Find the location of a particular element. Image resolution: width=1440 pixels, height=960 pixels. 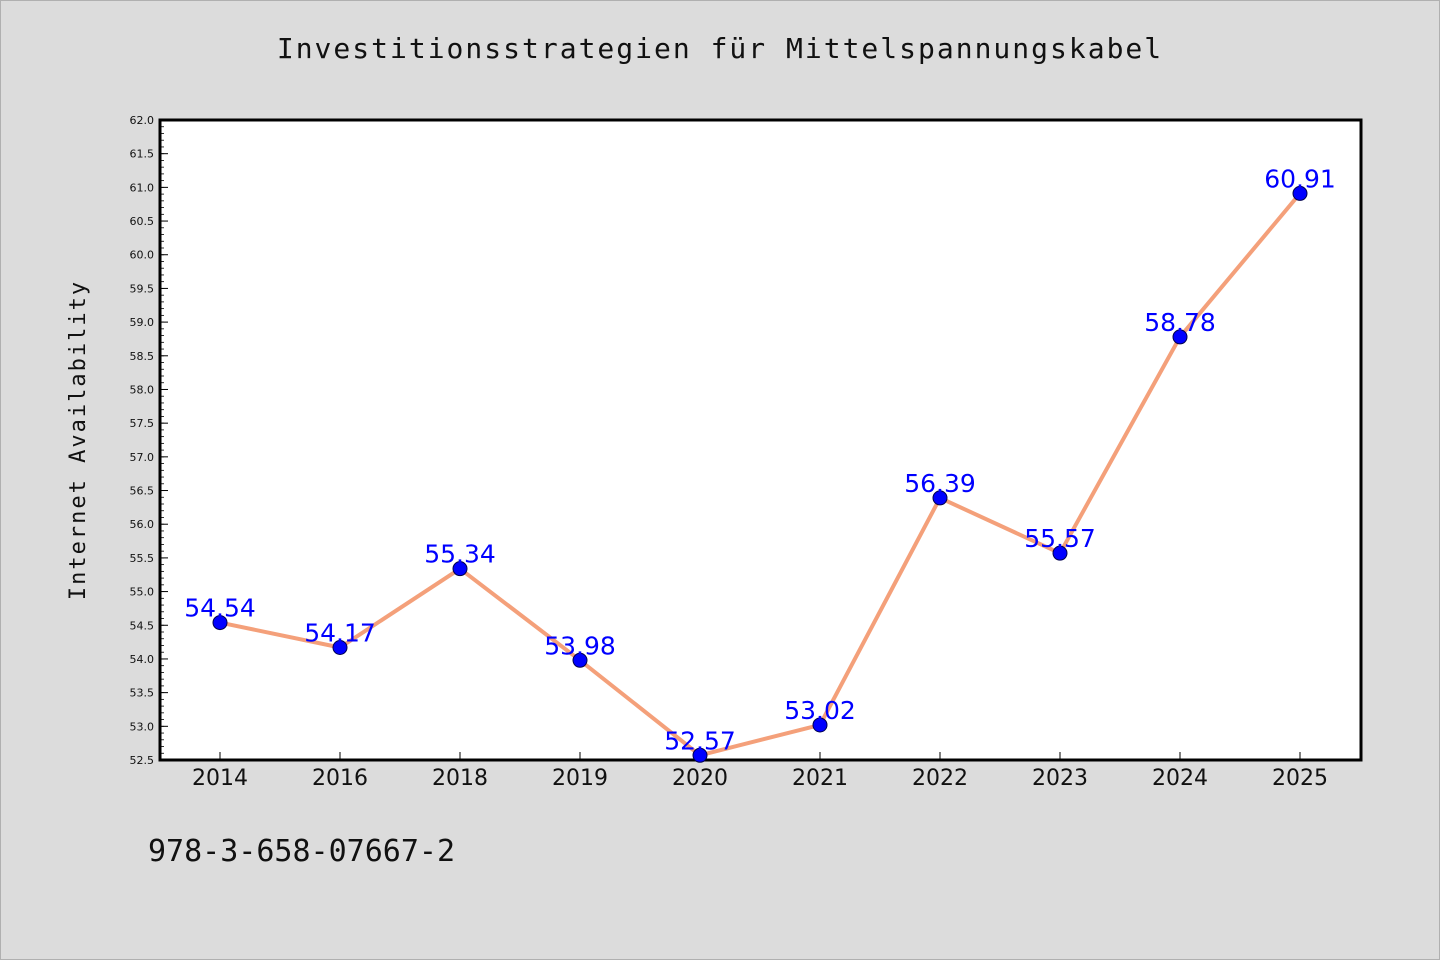

y-tick-label: 60.0 is located at coordinates (142, 255).